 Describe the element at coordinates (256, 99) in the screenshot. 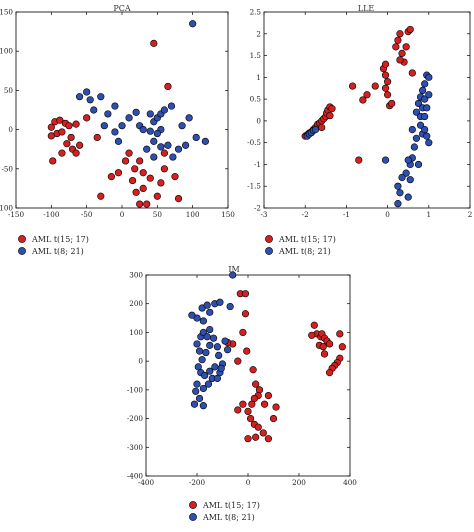

I see `lle-ytick-label: 0.5` at that location.